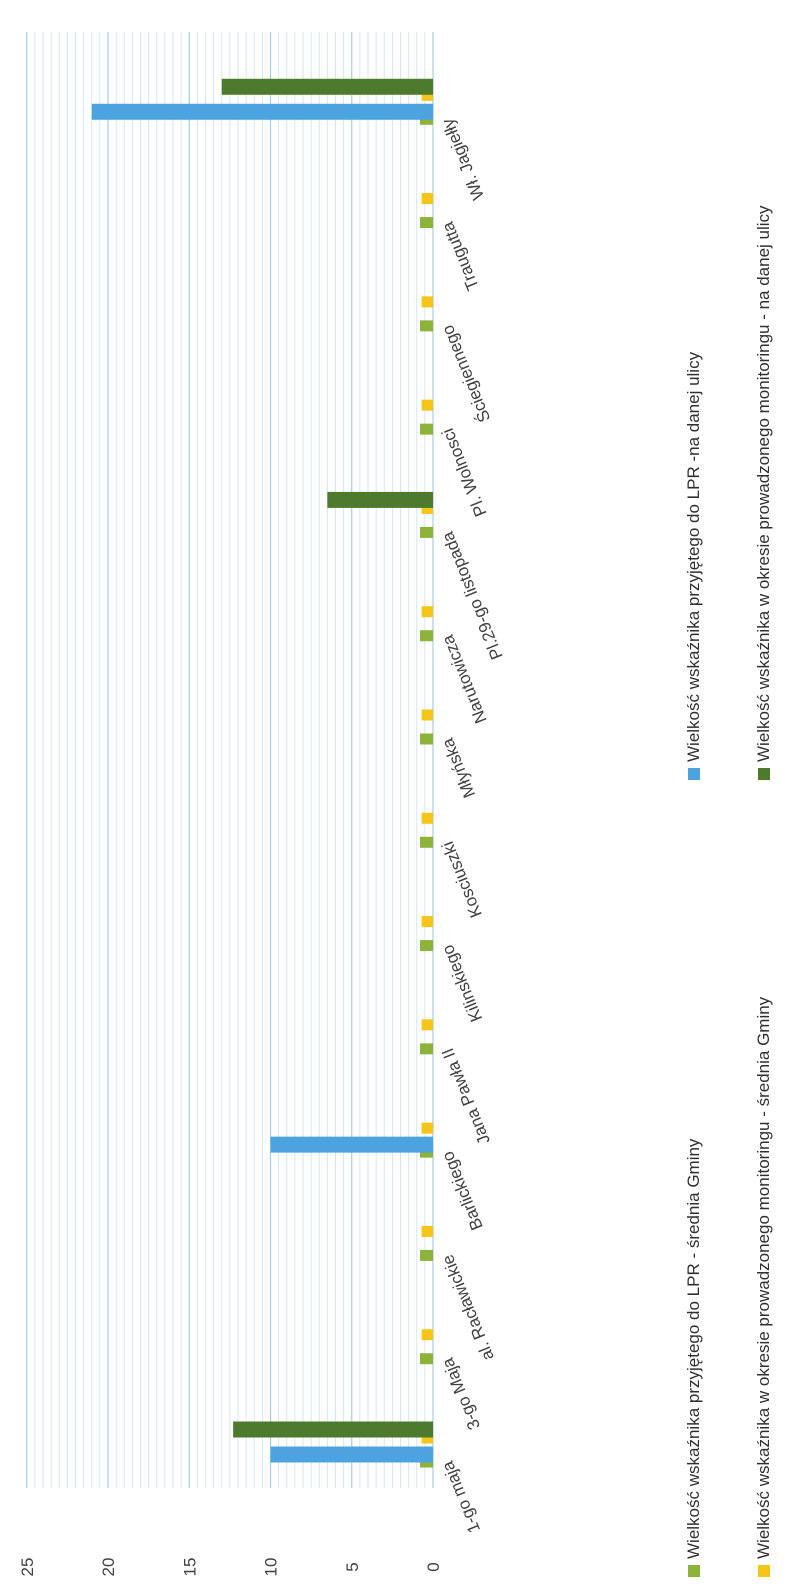 Image resolution: width=798 pixels, height=1596 pixels. Describe the element at coordinates (352, 1566) in the screenshot. I see `value-tick-label: 5` at that location.